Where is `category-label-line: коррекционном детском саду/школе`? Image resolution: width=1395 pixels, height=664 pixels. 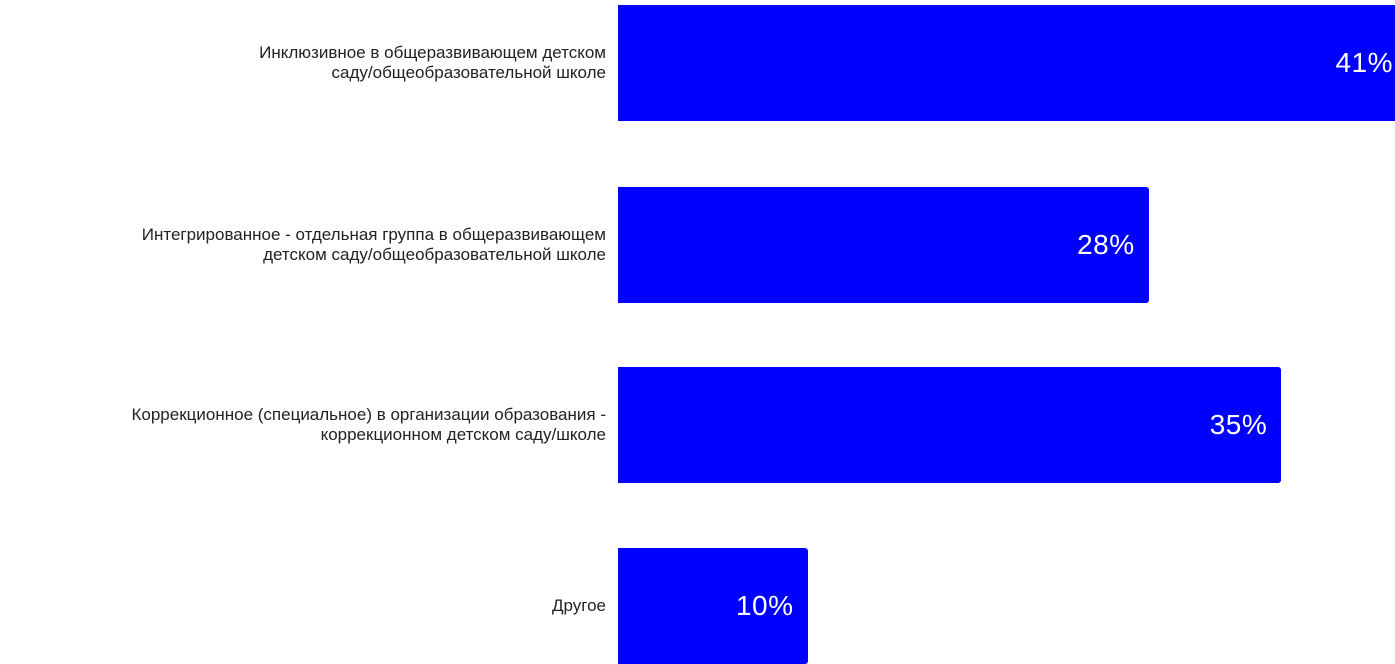
category-label-line: коррекционном детском саду/школе is located at coordinates (463, 434).